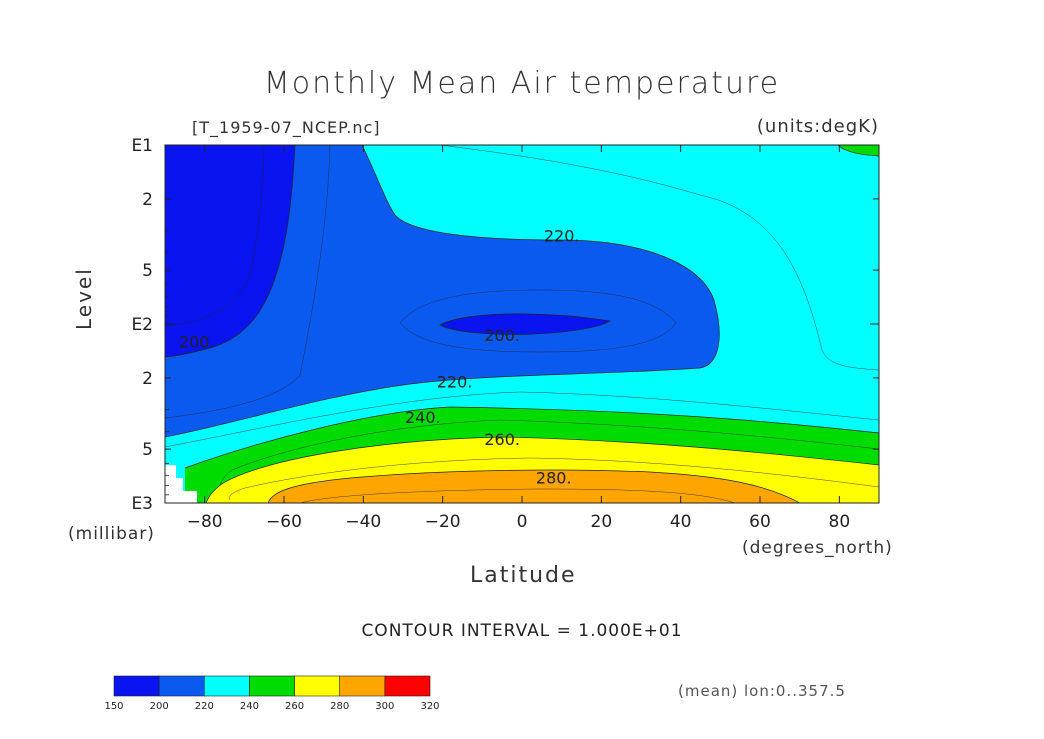 This screenshot has width=1044, height=739. Describe the element at coordinates (113, 706) in the screenshot. I see `colorbar-tick-label: 150` at that location.